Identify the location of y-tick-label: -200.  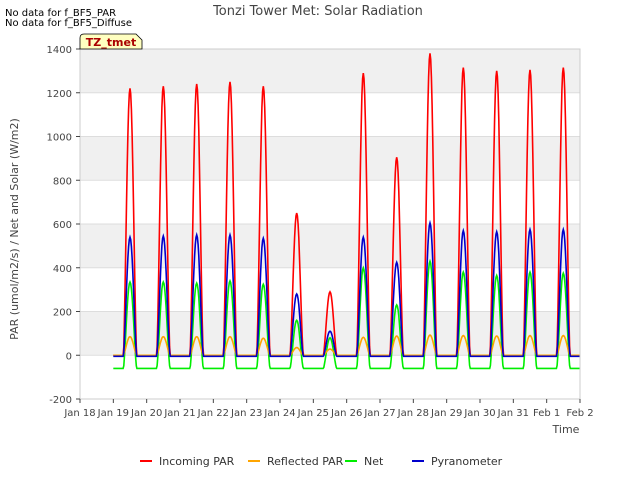
(60, 400).